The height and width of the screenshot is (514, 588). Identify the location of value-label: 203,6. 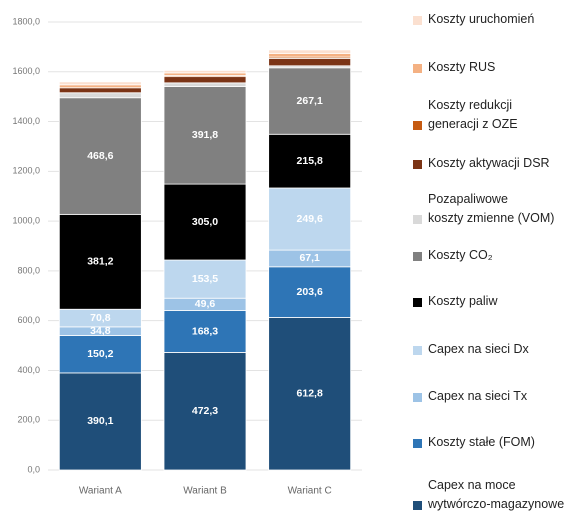
(310, 292).